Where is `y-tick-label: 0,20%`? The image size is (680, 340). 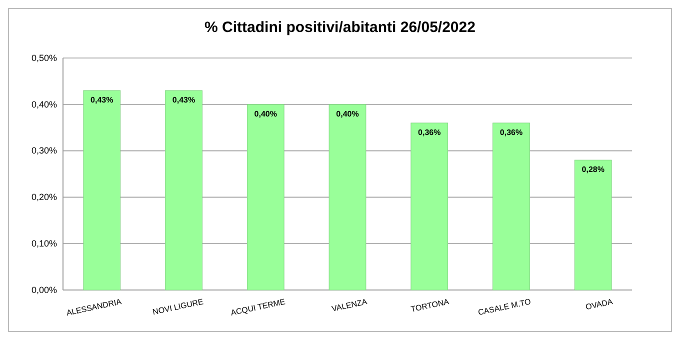 y-tick-label: 0,20% is located at coordinates (44, 197).